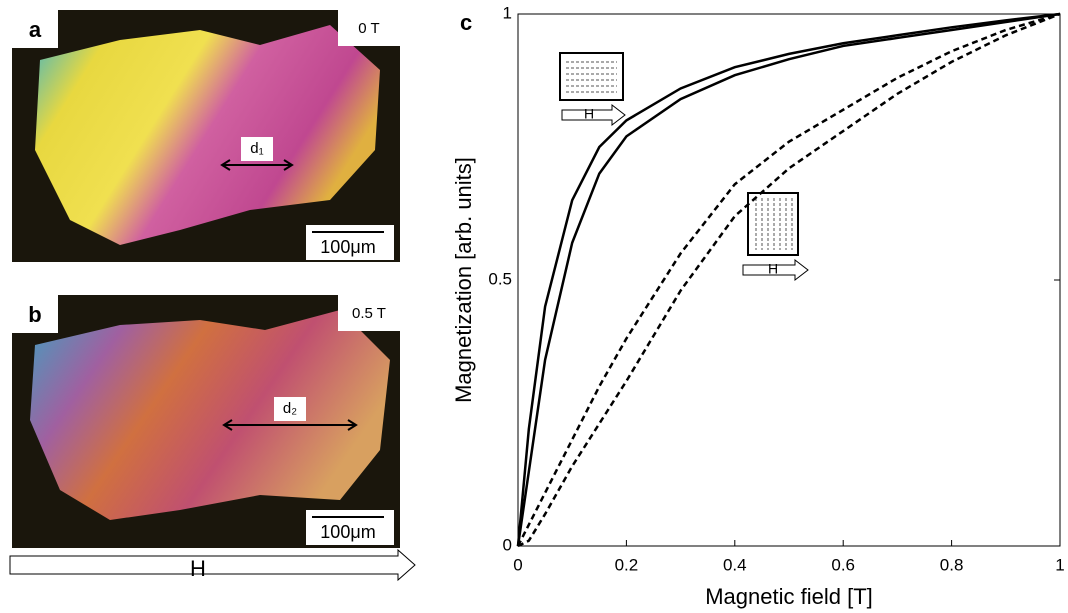  What do you see at coordinates (212, 565) in the screenshot?
I see `field-arrow` at bounding box center [212, 565].